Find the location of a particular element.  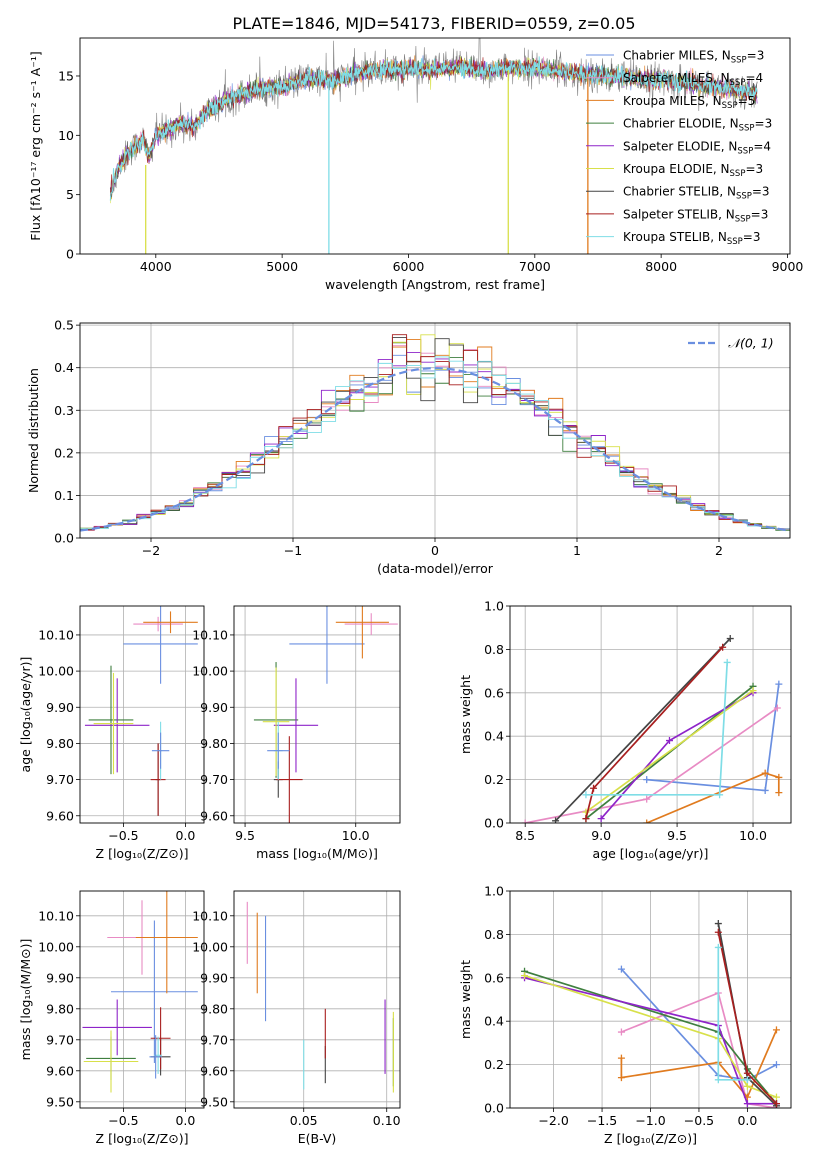

x-tick-label: 0 is located at coordinates (435, 550).